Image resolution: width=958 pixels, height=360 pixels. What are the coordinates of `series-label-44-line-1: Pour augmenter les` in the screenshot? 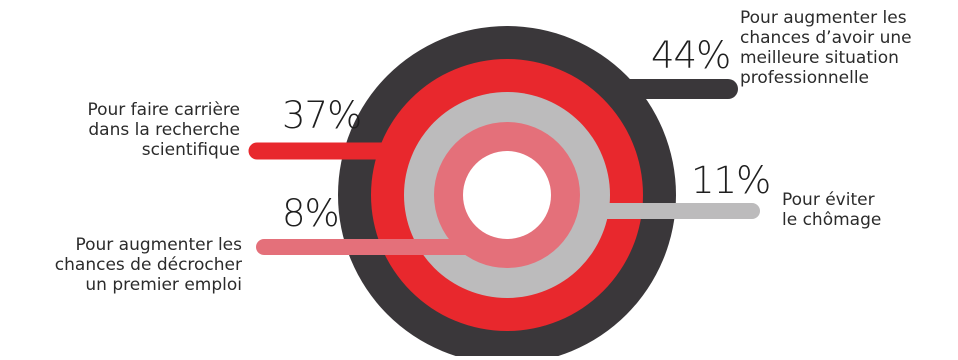 It's located at (823, 18).